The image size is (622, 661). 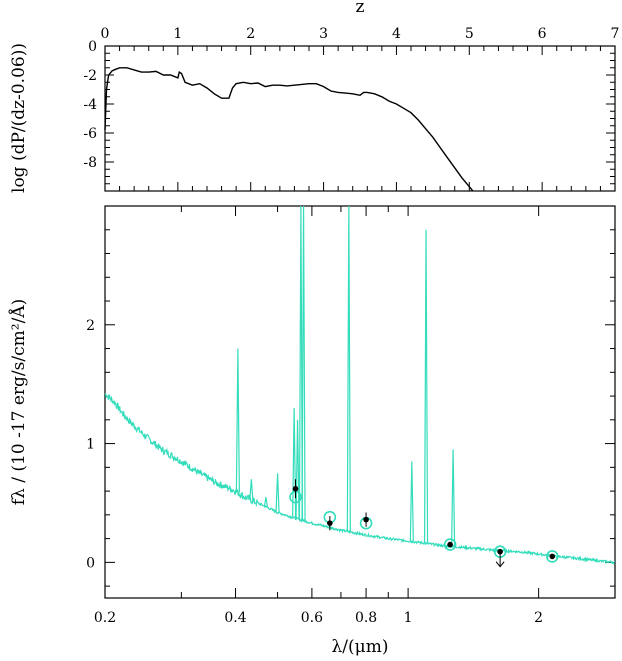 I want to click on probability-line, so click(x=289, y=129).